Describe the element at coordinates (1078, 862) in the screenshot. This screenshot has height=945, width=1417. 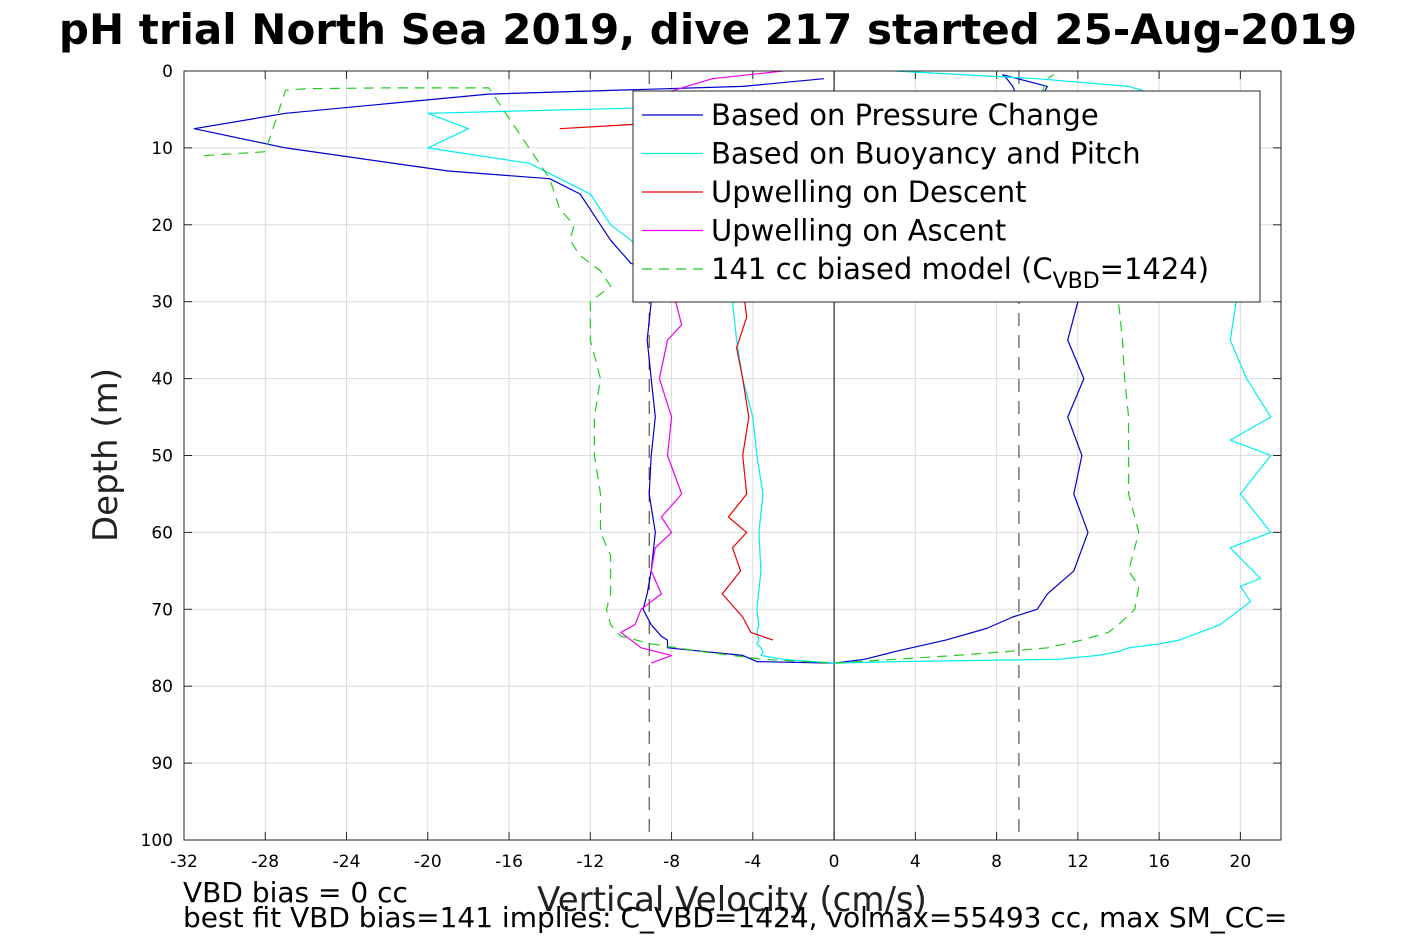
I see `x-tick-label: 12` at that location.